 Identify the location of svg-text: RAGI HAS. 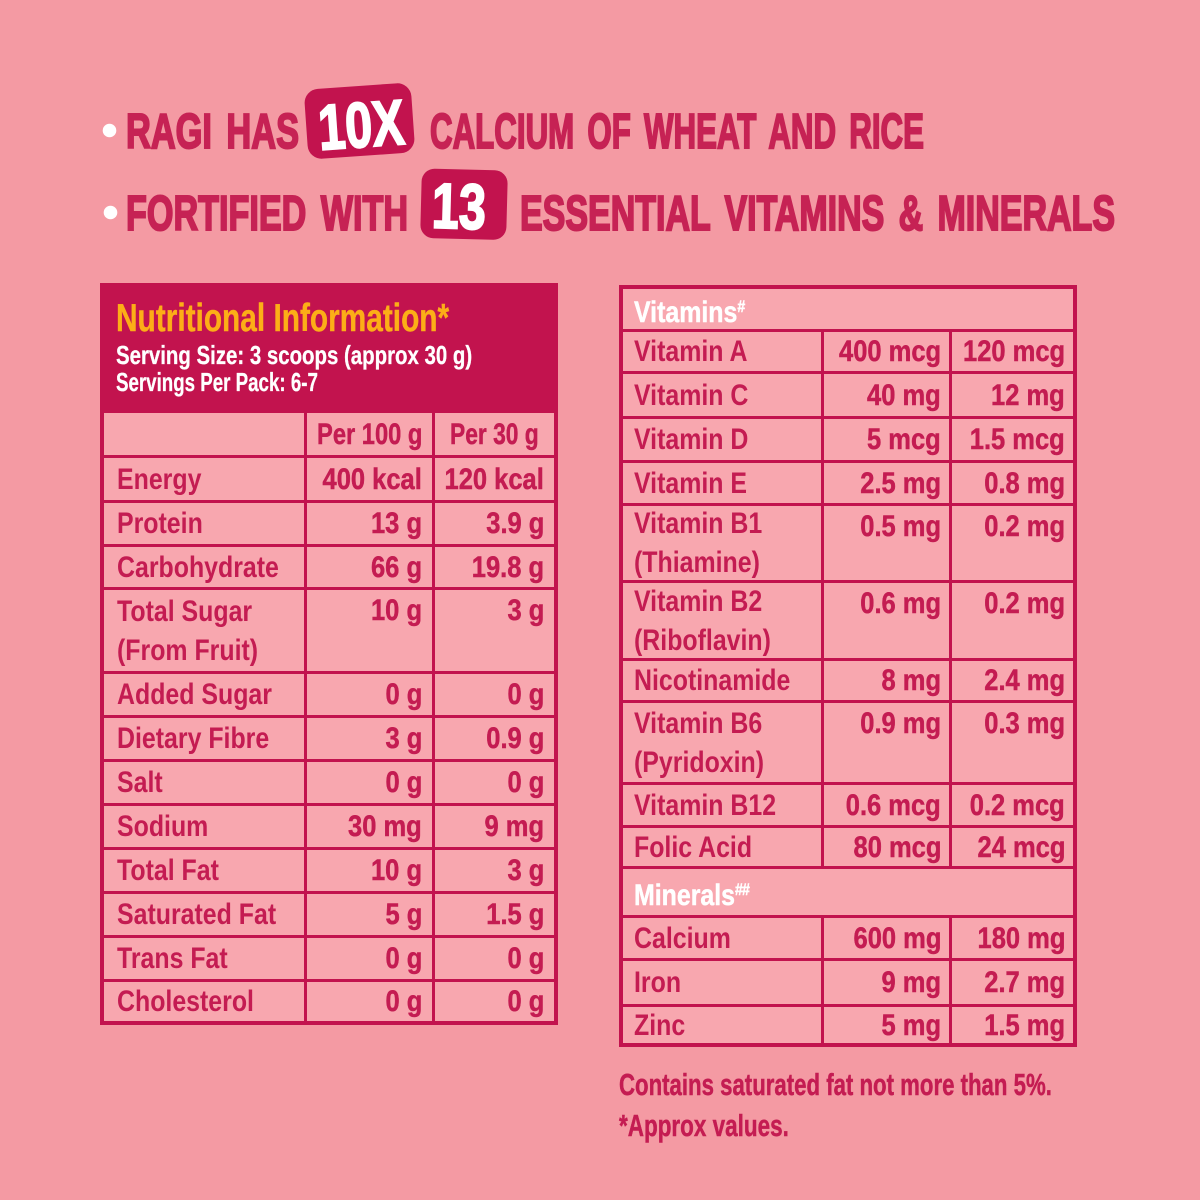
(212, 132).